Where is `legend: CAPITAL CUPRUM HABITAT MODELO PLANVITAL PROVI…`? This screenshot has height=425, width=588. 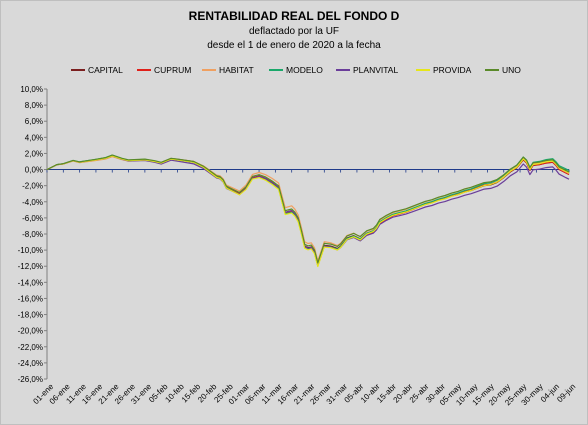 legend: CAPITAL CUPRUM HABITAT MODELO PLANVITAL PROVI… is located at coordinates (296, 70).